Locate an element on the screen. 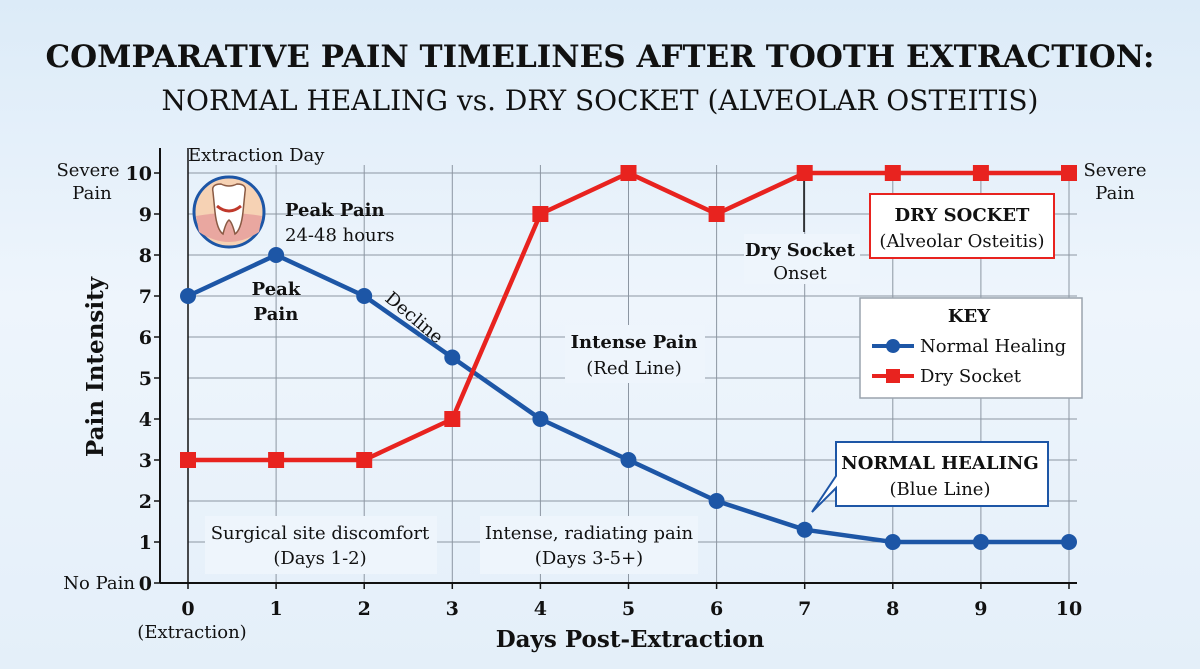  dry-socket-box-title: DRY SOCKET is located at coordinates (963, 215).